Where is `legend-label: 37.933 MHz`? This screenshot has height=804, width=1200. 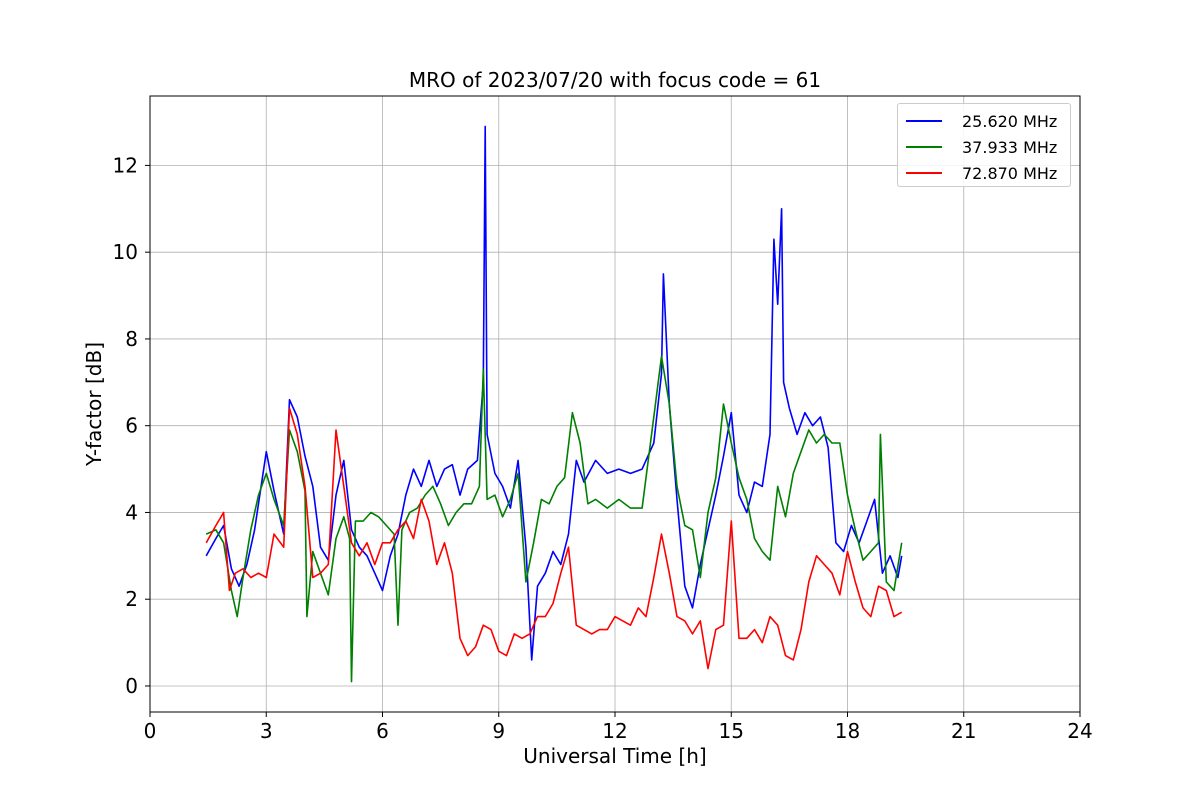 legend-label: 37.933 MHz is located at coordinates (1010, 147).